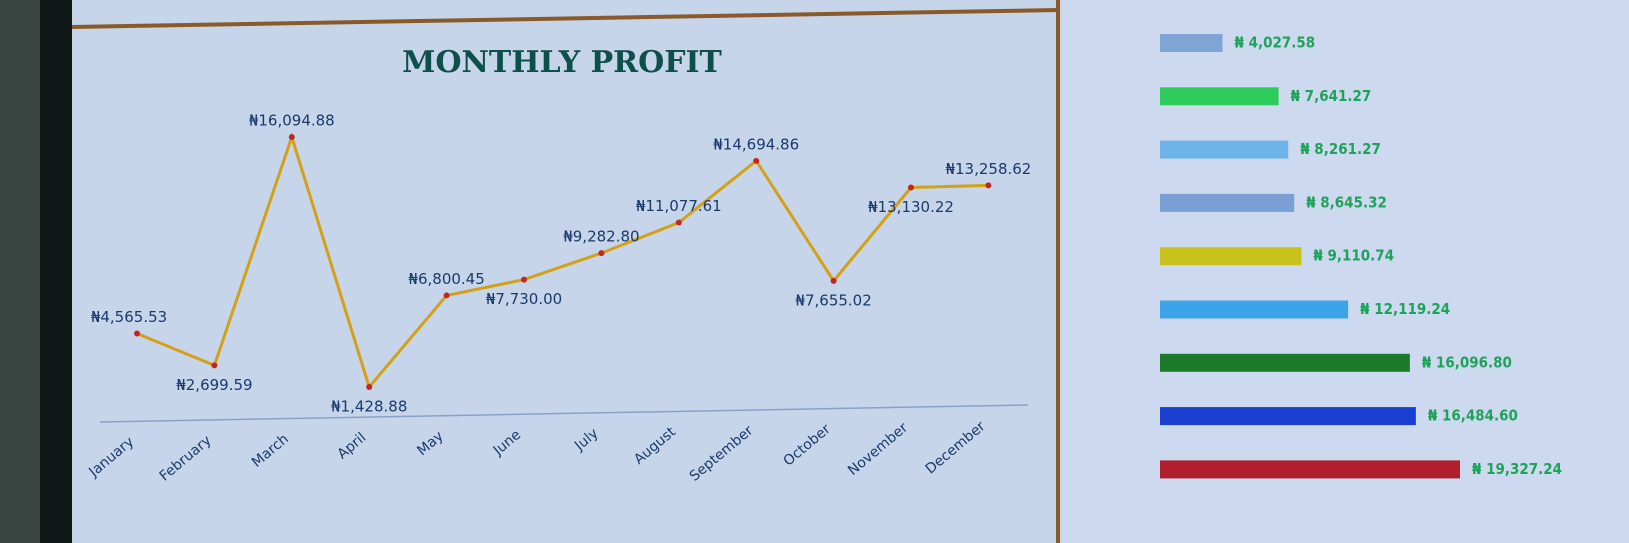 The width and height of the screenshot is (1629, 543). I want to click on data-label: ₦ 19,327.24, so click(1517, 469).